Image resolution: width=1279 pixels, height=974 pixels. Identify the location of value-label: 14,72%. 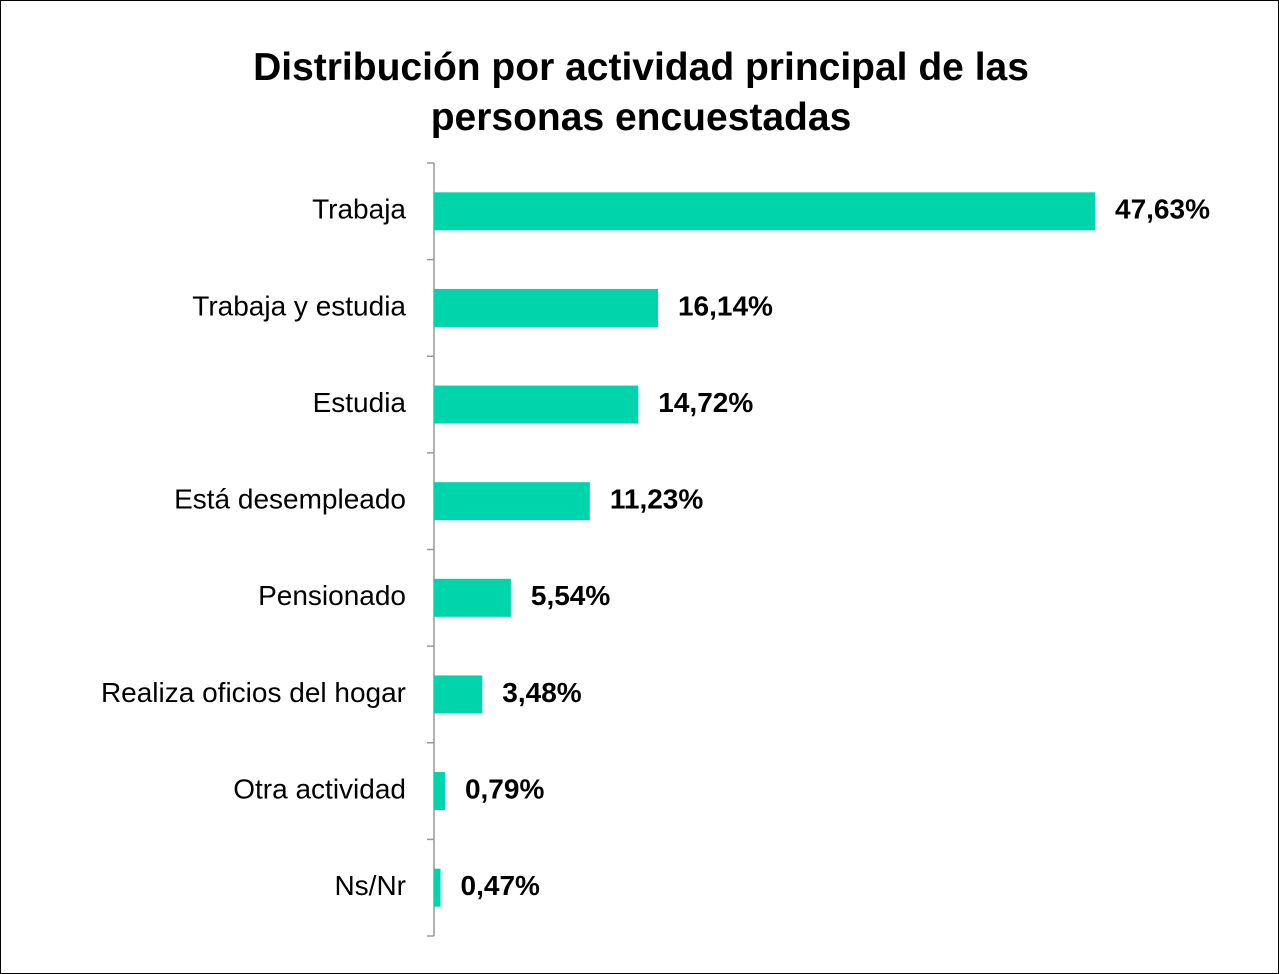
(705, 402).